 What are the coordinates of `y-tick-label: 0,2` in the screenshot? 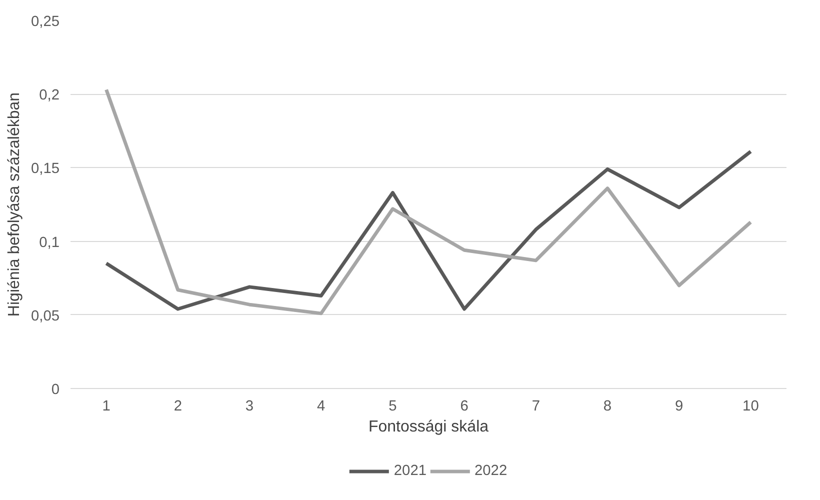 It's located at (49, 96).